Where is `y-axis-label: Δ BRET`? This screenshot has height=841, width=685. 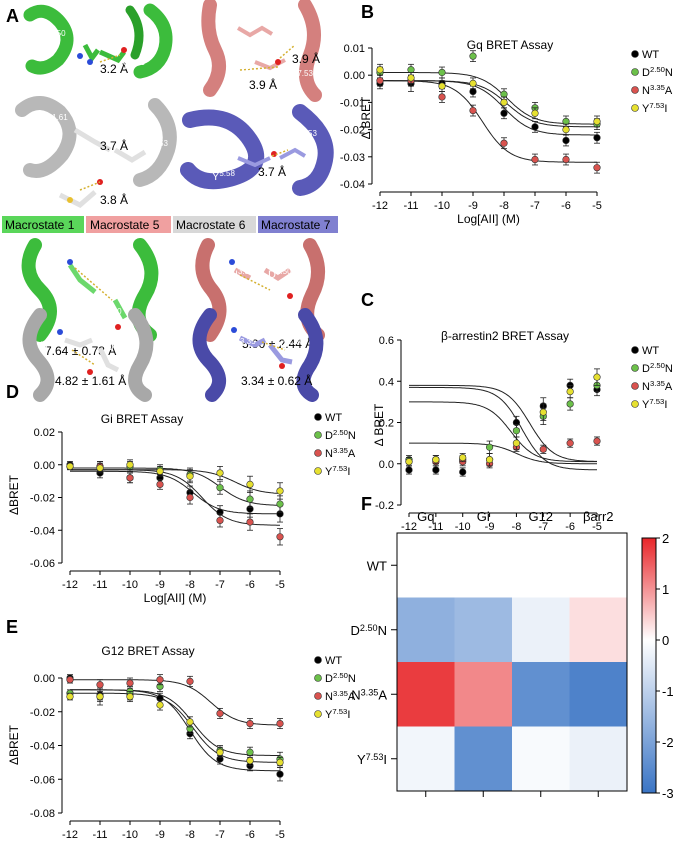 y-axis-label: Δ BRET is located at coordinates (379, 424).